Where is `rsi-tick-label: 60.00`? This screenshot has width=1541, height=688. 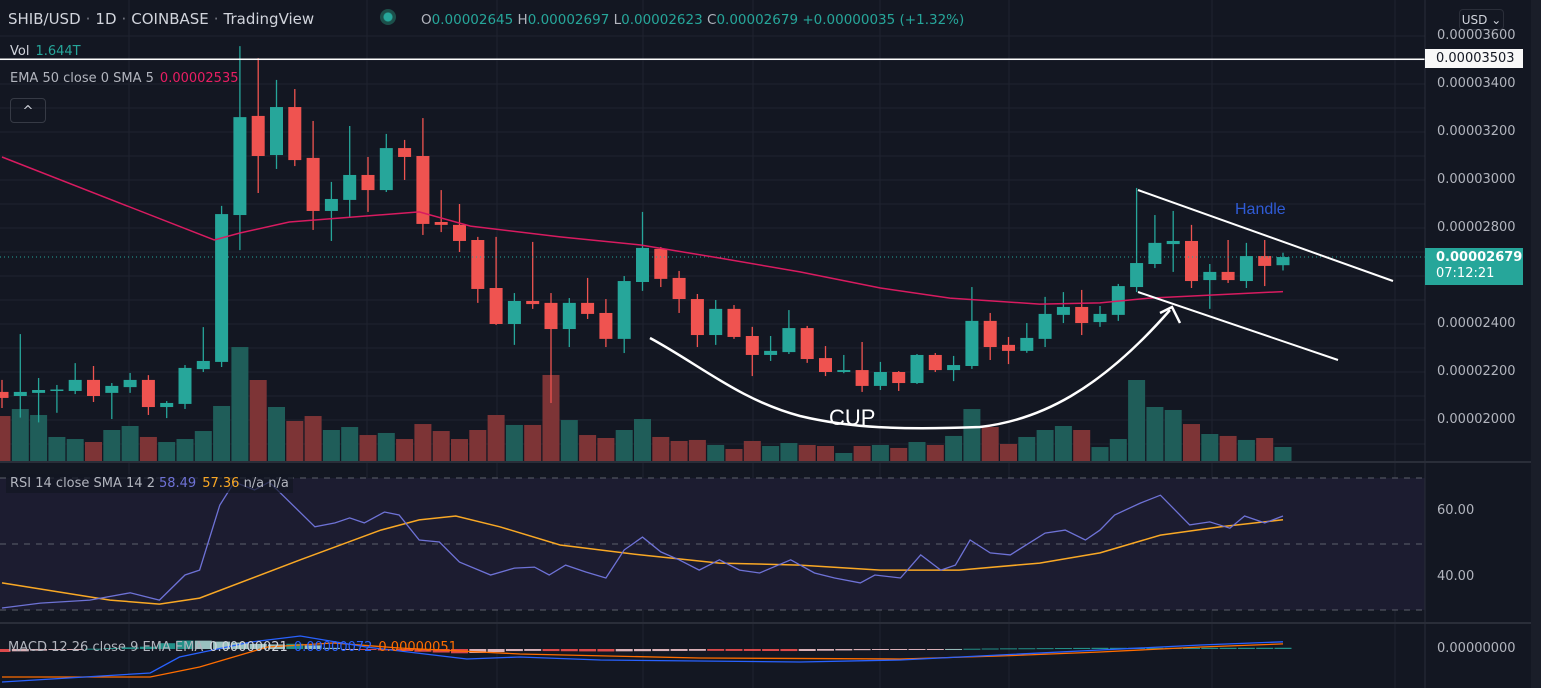 rsi-tick-label: 60.00 is located at coordinates (1456, 510).